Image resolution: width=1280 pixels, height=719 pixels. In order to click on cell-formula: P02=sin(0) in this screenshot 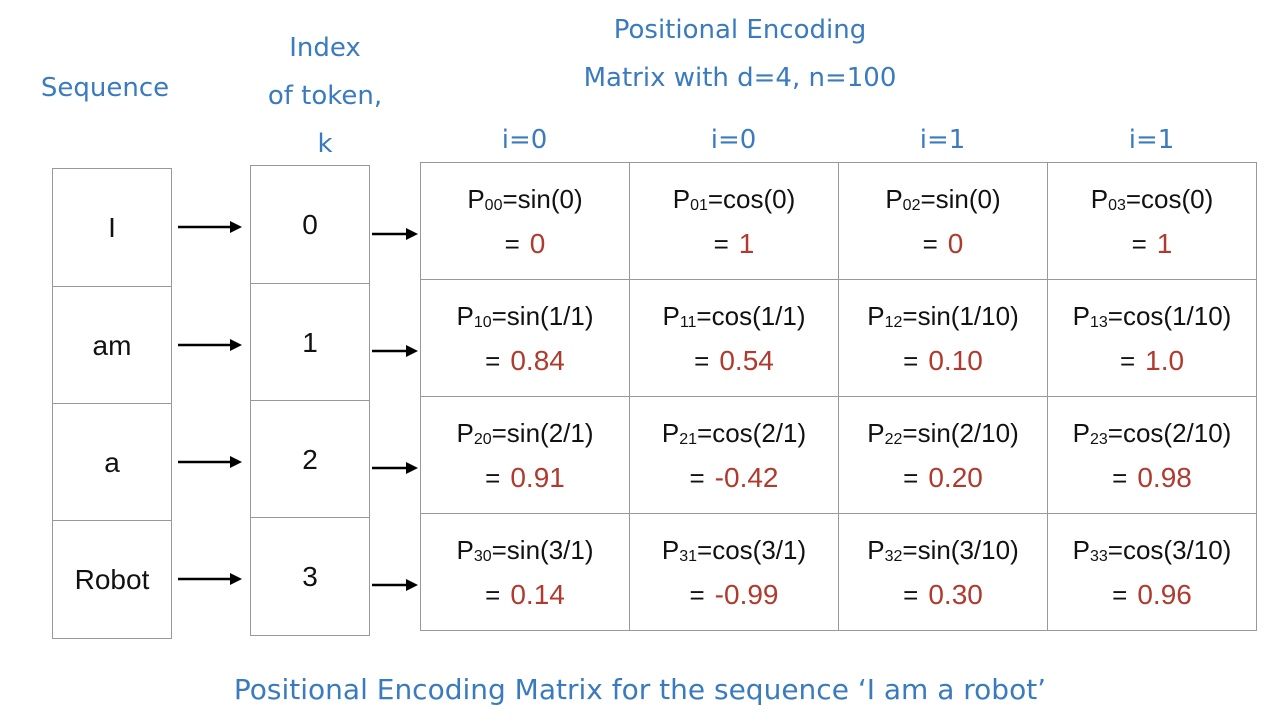, I will do `click(942, 202)`.